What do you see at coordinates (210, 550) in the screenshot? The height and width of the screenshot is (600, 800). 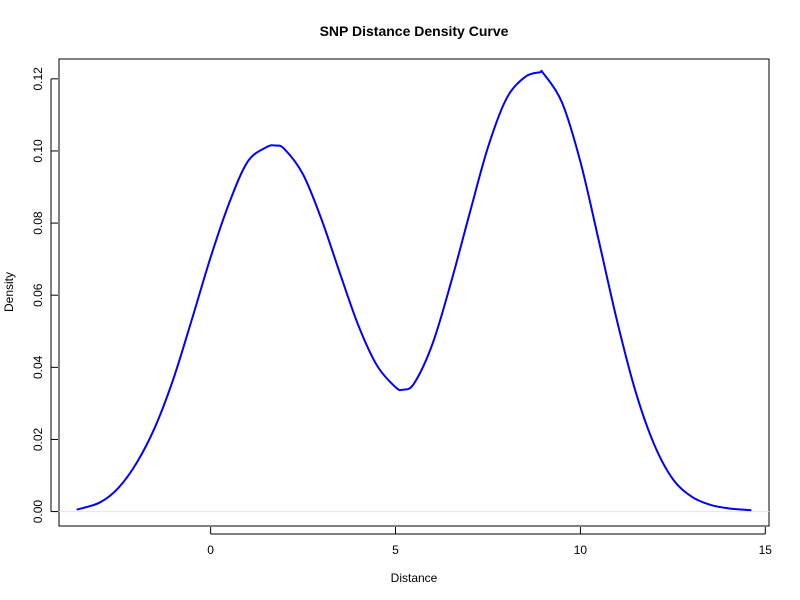 I see `x-tick-label: 0` at bounding box center [210, 550].